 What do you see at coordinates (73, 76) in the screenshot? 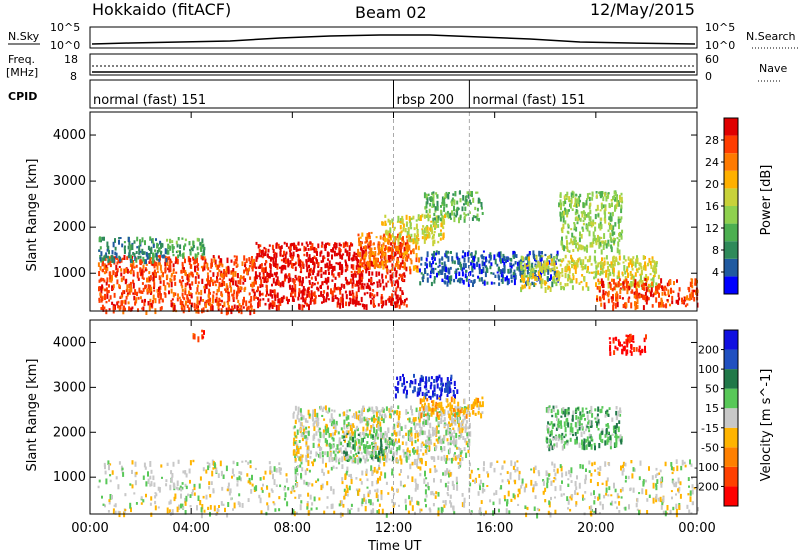
I see `freq-left-tick-bottom: 8` at bounding box center [73, 76].